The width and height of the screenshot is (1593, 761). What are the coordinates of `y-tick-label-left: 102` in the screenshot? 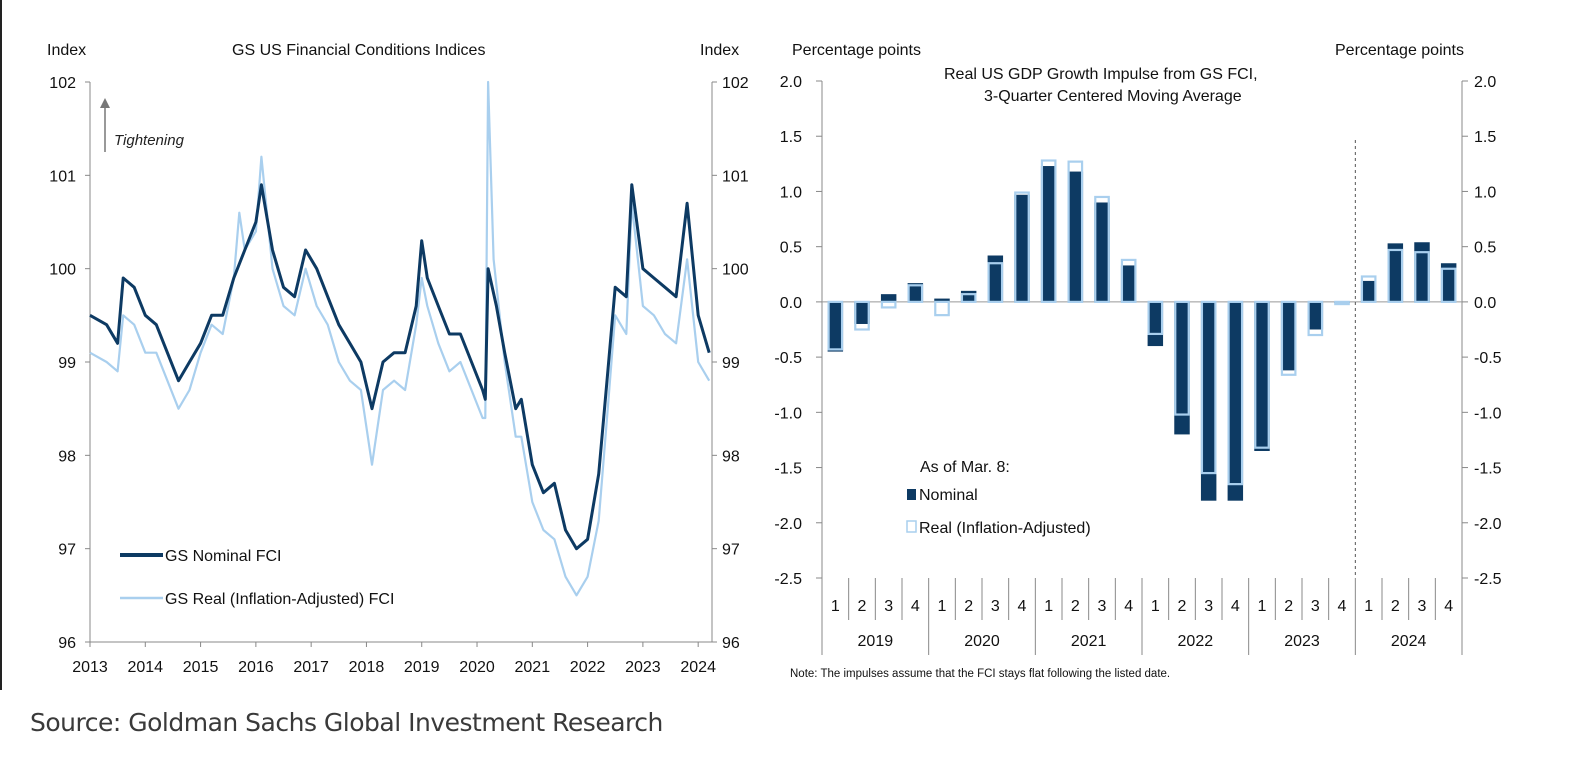 It's located at (62, 83).